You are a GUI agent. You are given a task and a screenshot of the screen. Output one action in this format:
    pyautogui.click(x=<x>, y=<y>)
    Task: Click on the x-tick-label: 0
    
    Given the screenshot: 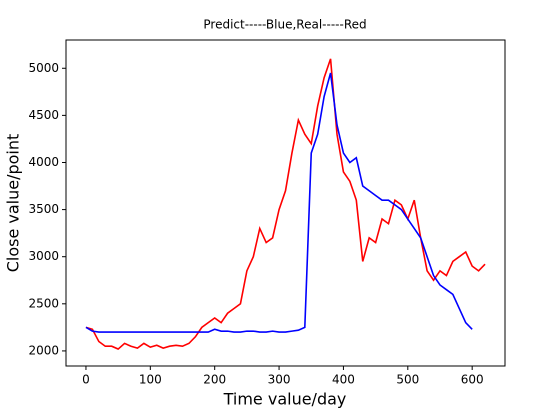 What is the action you would take?
    pyautogui.click(x=86, y=380)
    